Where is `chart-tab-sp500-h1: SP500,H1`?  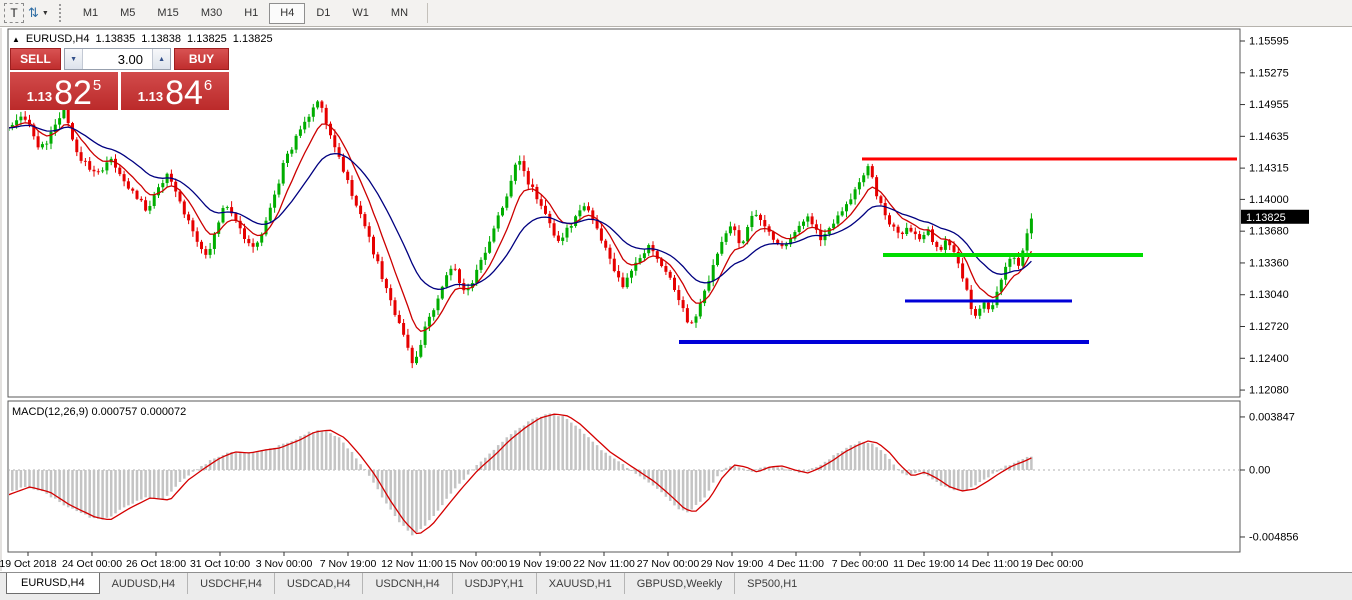 chart-tab-sp500-h1: SP500,H1 is located at coordinates (772, 583).